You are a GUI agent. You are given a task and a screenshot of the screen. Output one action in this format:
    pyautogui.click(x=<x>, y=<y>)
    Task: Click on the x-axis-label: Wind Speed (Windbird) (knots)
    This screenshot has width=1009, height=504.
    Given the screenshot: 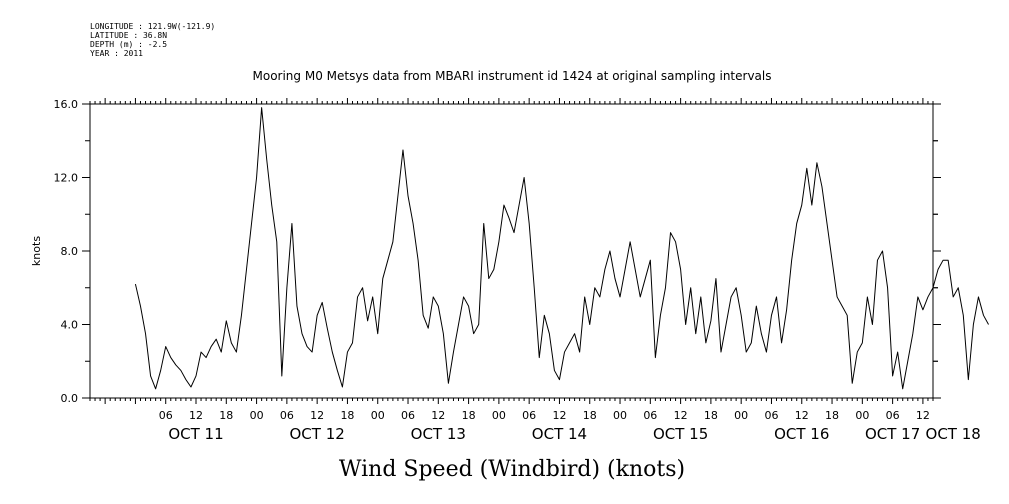 What is the action you would take?
    pyautogui.click(x=512, y=469)
    